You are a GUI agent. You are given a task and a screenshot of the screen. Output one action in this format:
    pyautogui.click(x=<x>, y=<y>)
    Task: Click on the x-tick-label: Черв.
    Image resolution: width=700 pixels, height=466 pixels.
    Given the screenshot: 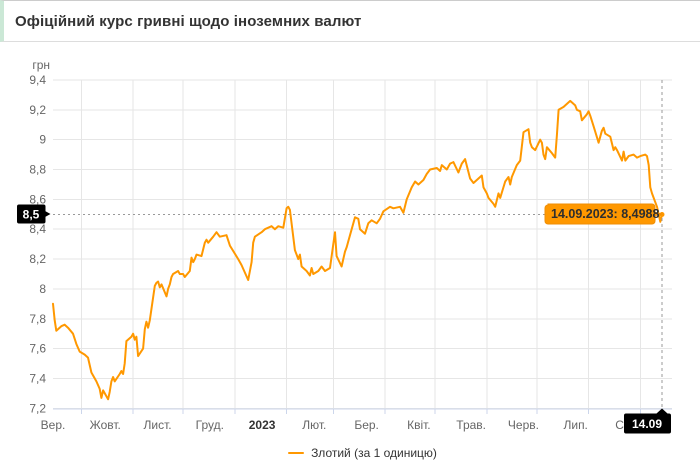 What is the action you would take?
    pyautogui.click(x=523, y=425)
    